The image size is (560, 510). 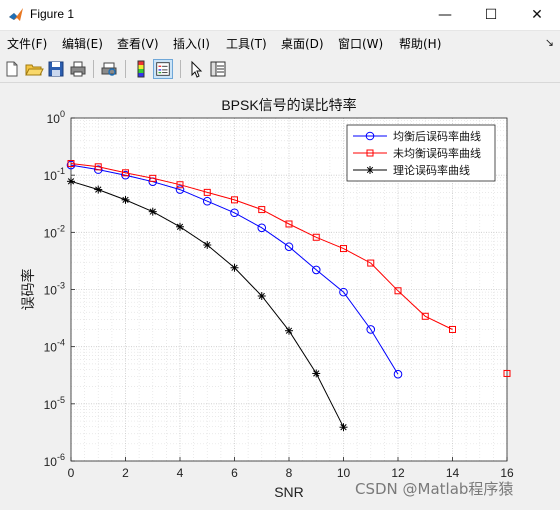 I want to click on menu-overflow-arrow-icon: ↘, so click(x=549, y=42).